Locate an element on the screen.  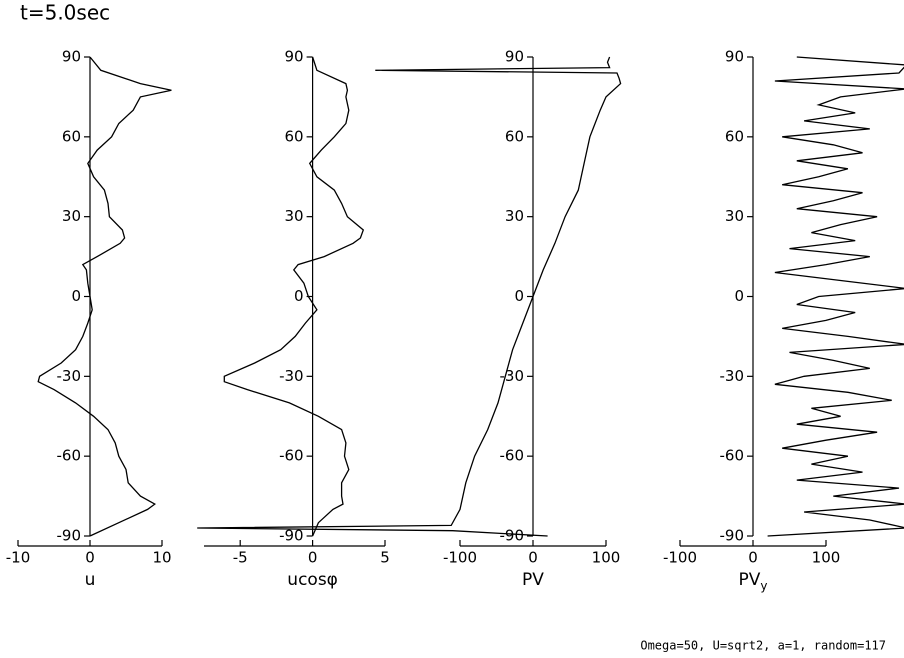
x-axis-label: u is located at coordinates (90, 580).